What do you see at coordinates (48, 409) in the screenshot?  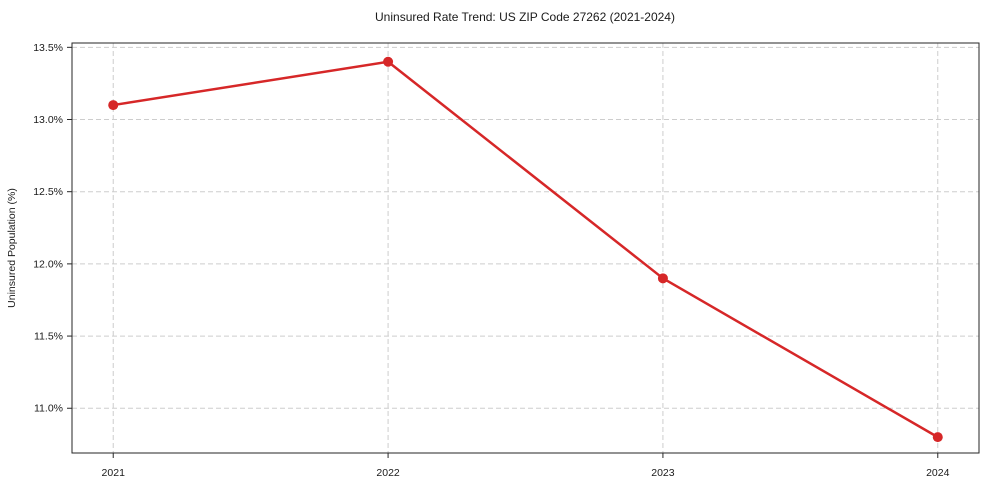 I see `y-tick-label: 11.0%` at bounding box center [48, 409].